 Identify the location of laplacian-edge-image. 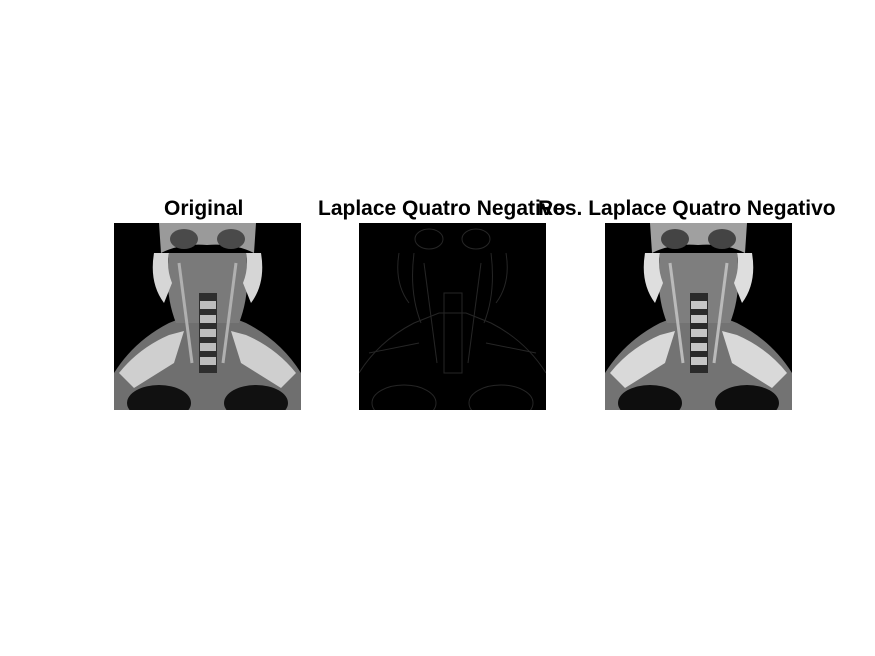
(452, 316).